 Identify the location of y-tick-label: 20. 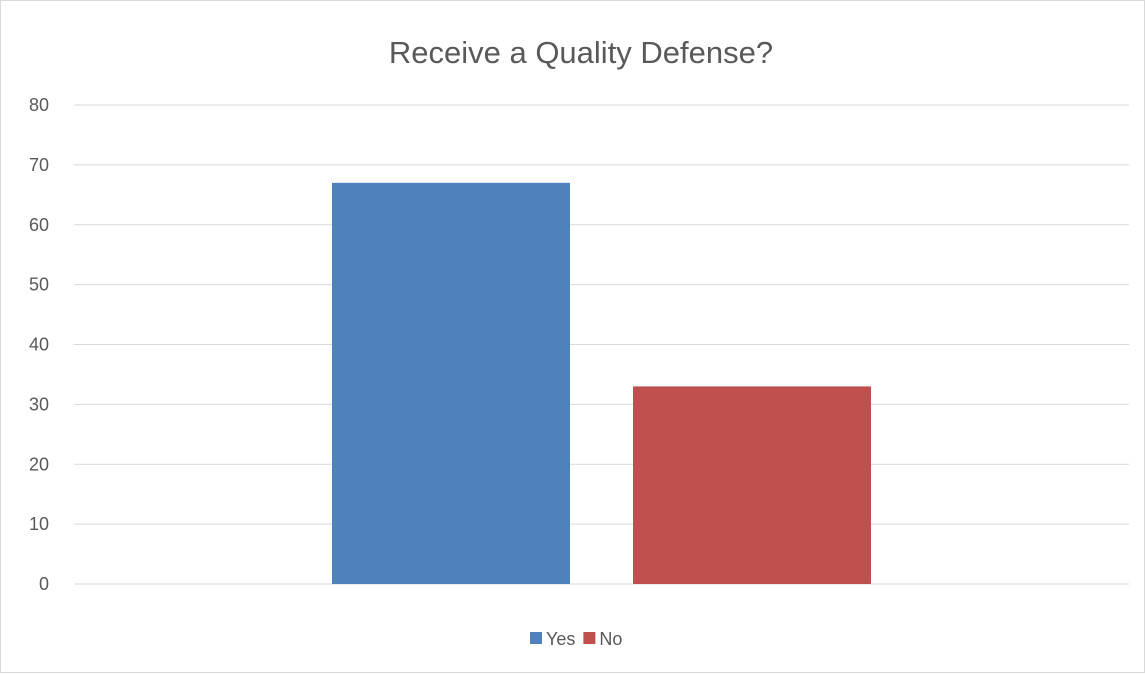
(39, 464).